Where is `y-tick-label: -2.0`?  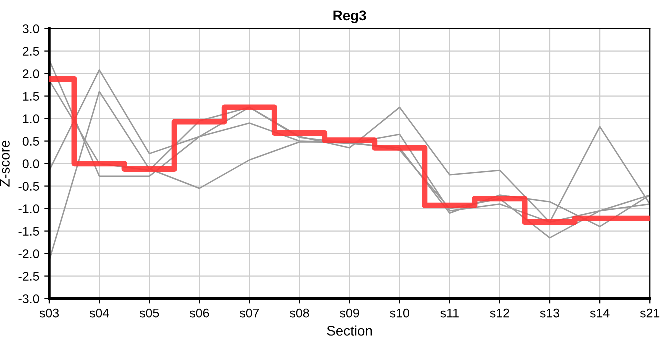 y-tick-label: -2.0 is located at coordinates (29, 254).